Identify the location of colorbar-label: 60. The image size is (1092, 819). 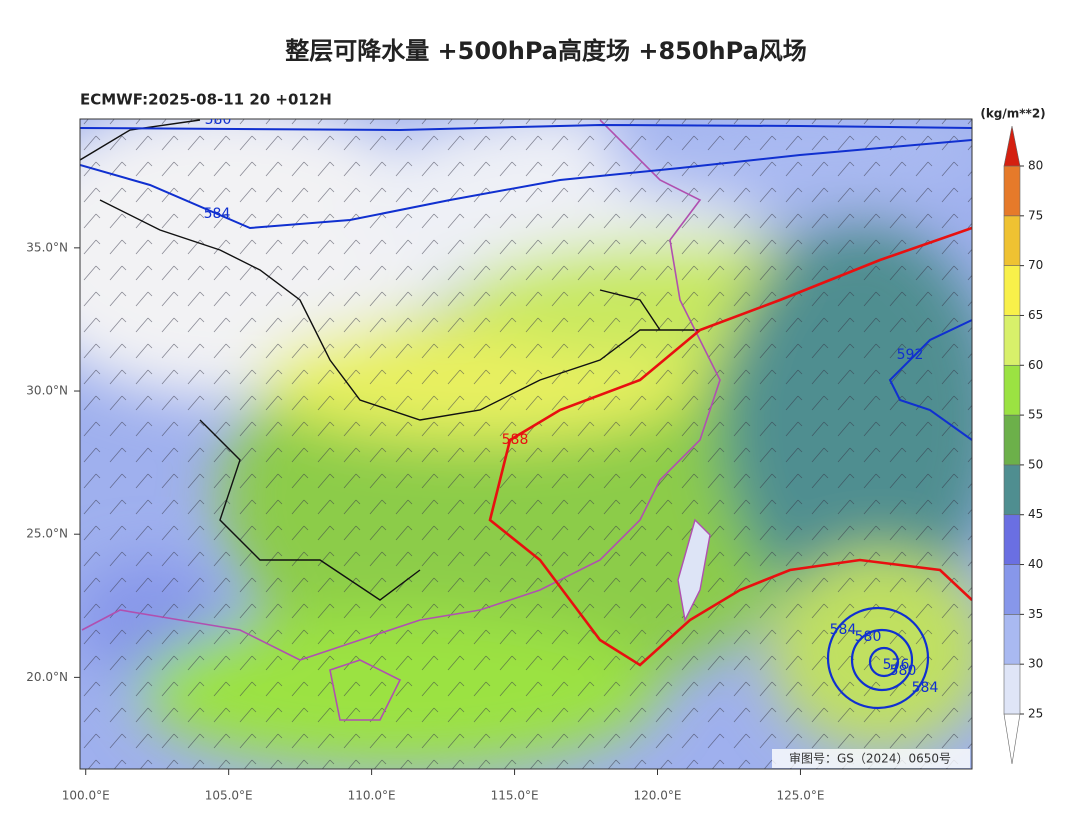
(1035, 365).